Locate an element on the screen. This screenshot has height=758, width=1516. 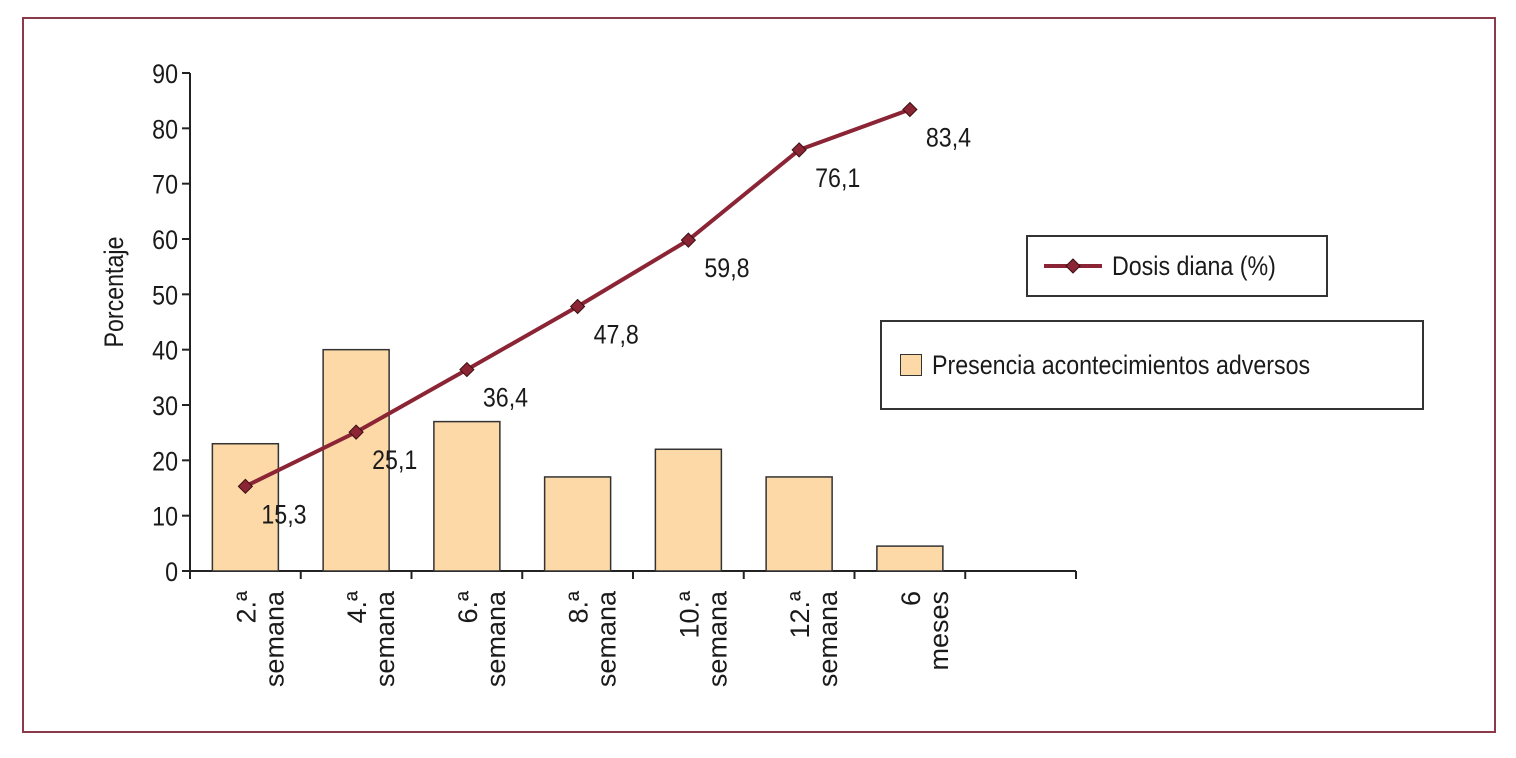
data-label: 59,8 is located at coordinates (726, 269).